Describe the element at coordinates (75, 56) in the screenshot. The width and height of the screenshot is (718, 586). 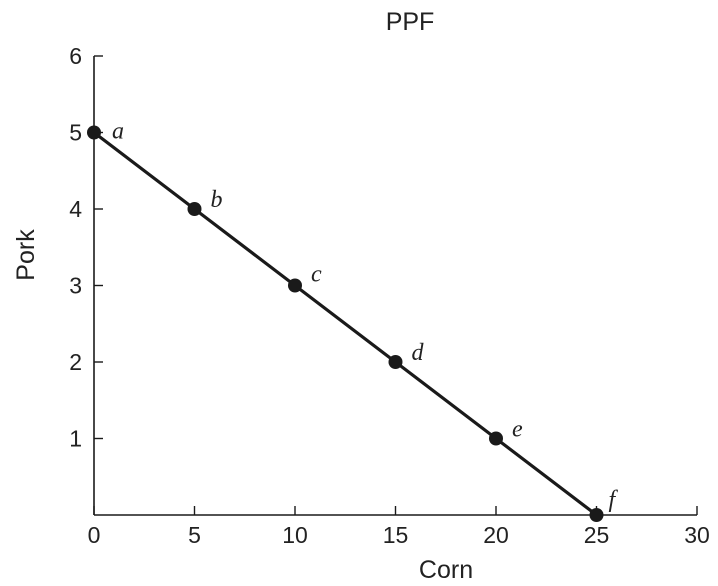
I see `y-tick-label: 6` at that location.